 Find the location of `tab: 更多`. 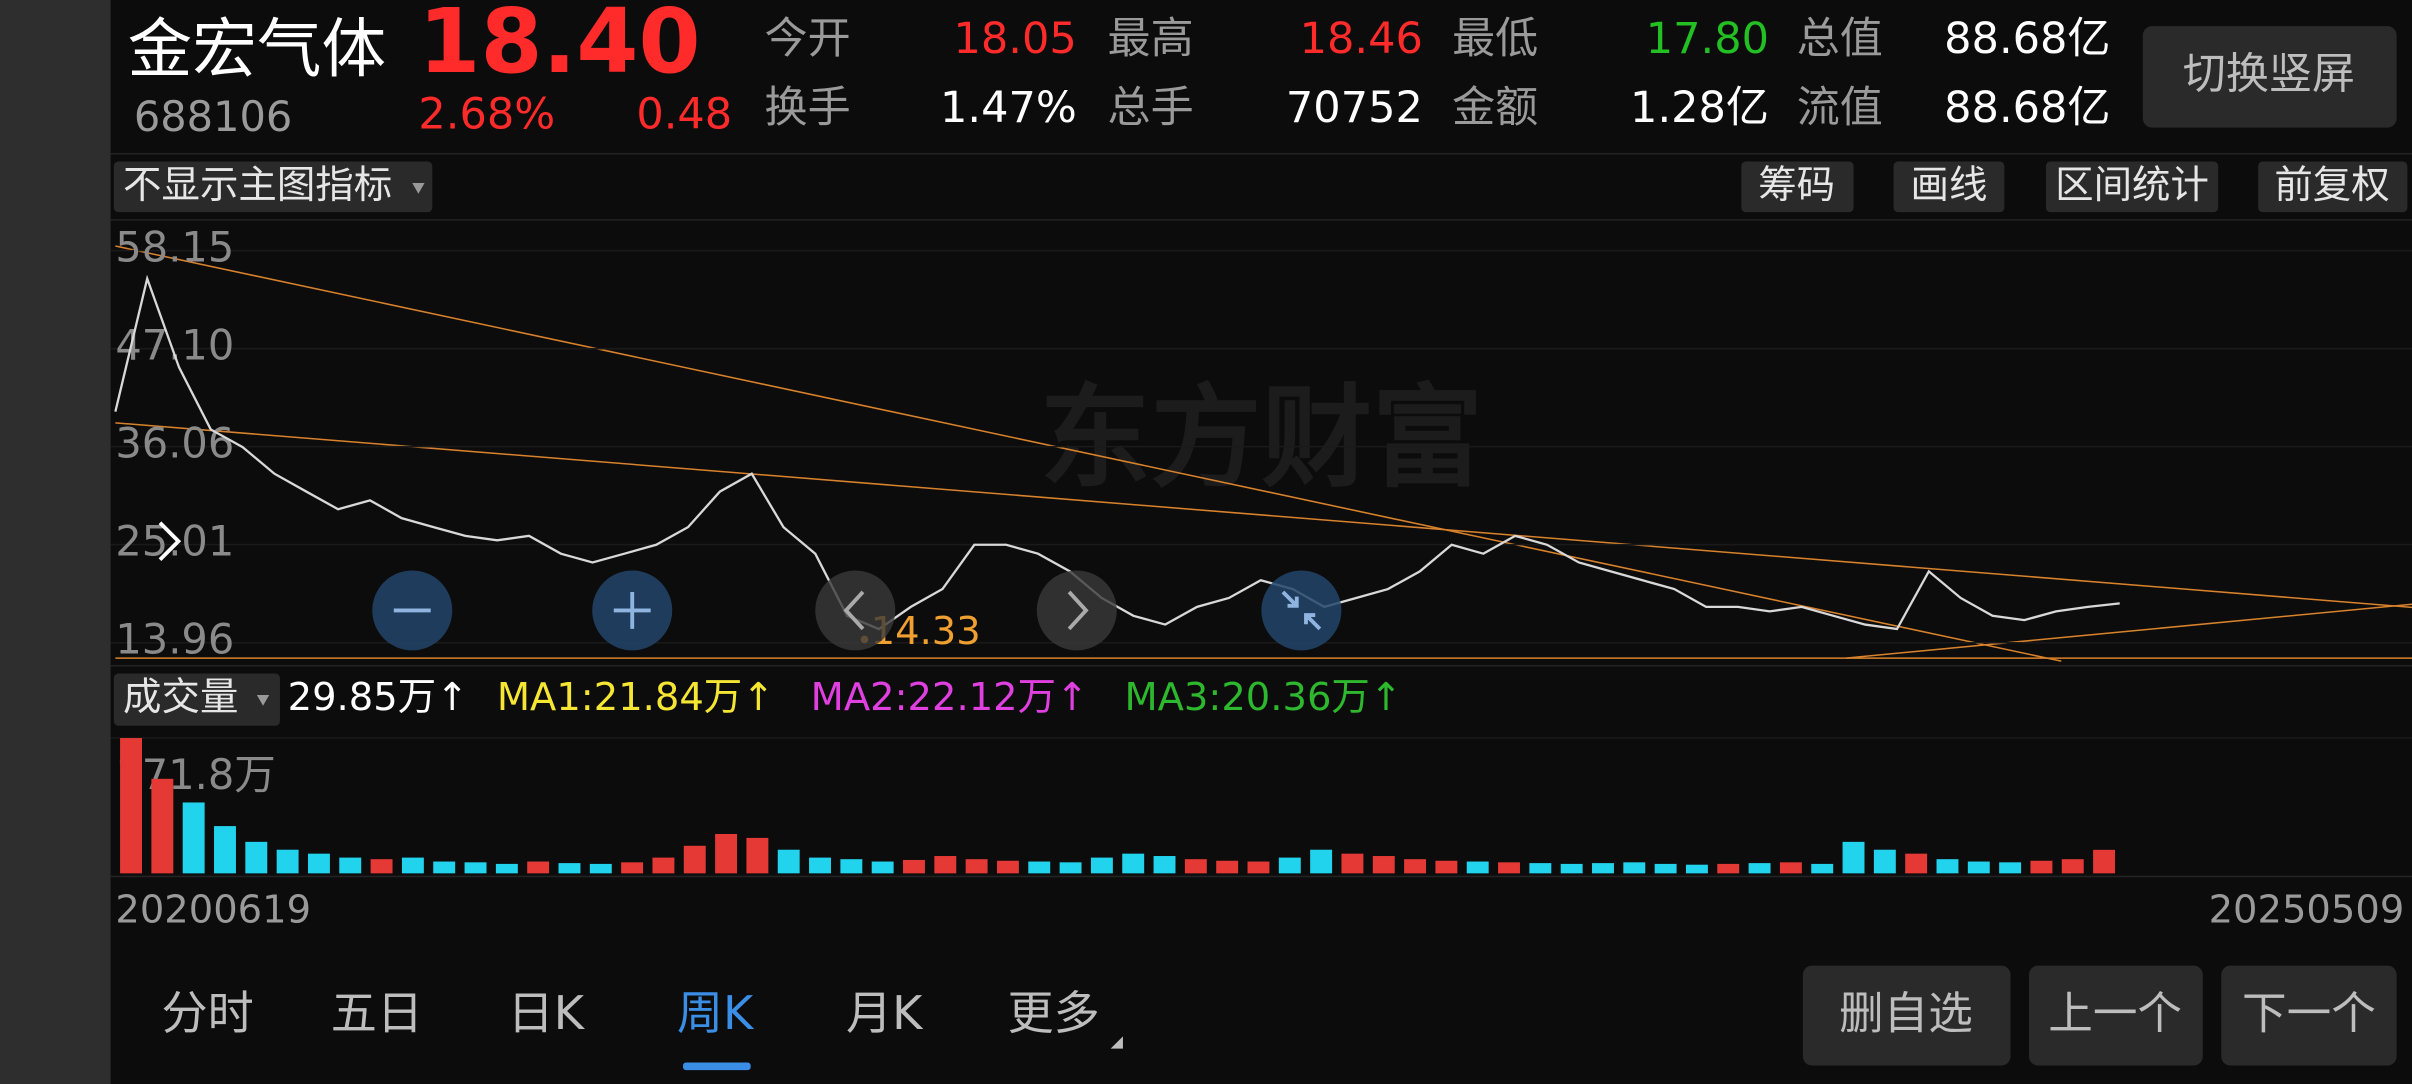

tab: 更多 is located at coordinates (1054, 1013).